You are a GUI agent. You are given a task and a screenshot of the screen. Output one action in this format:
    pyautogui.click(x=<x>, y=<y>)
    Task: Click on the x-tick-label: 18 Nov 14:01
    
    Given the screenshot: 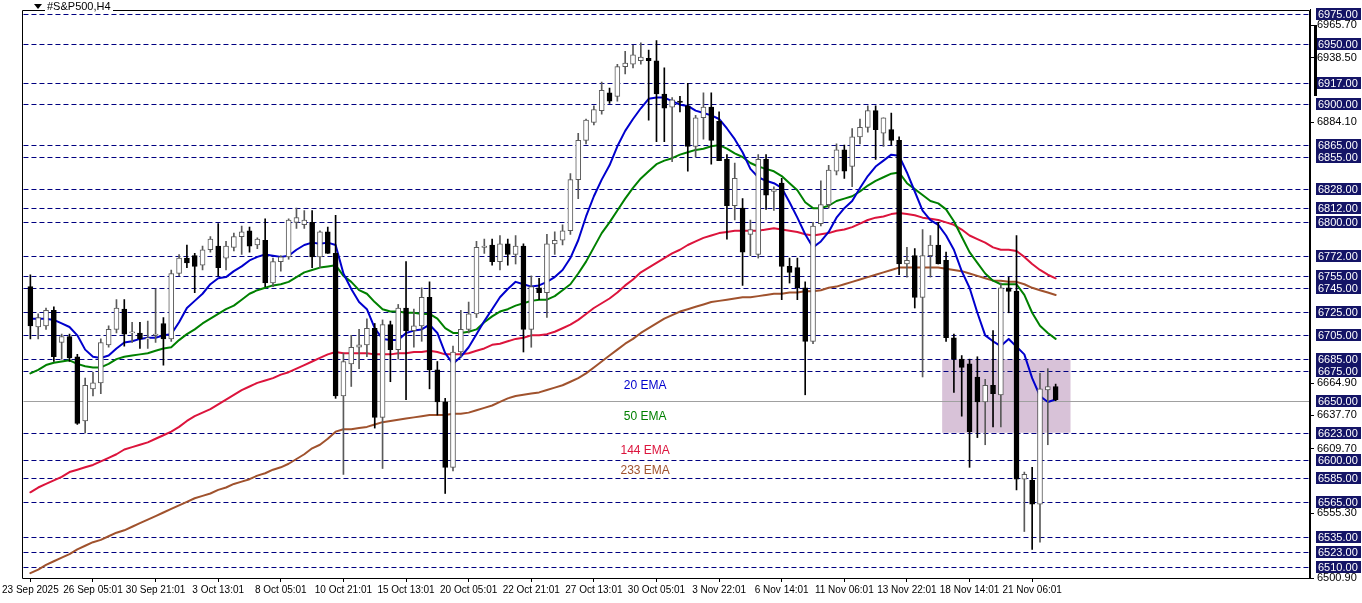 What is the action you would take?
    pyautogui.click(x=969, y=589)
    